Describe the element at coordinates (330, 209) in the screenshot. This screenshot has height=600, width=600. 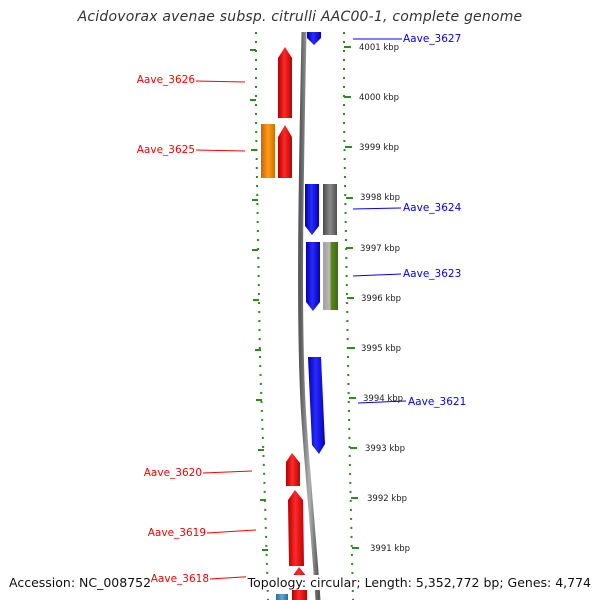
I see `gene-gray-block` at that location.